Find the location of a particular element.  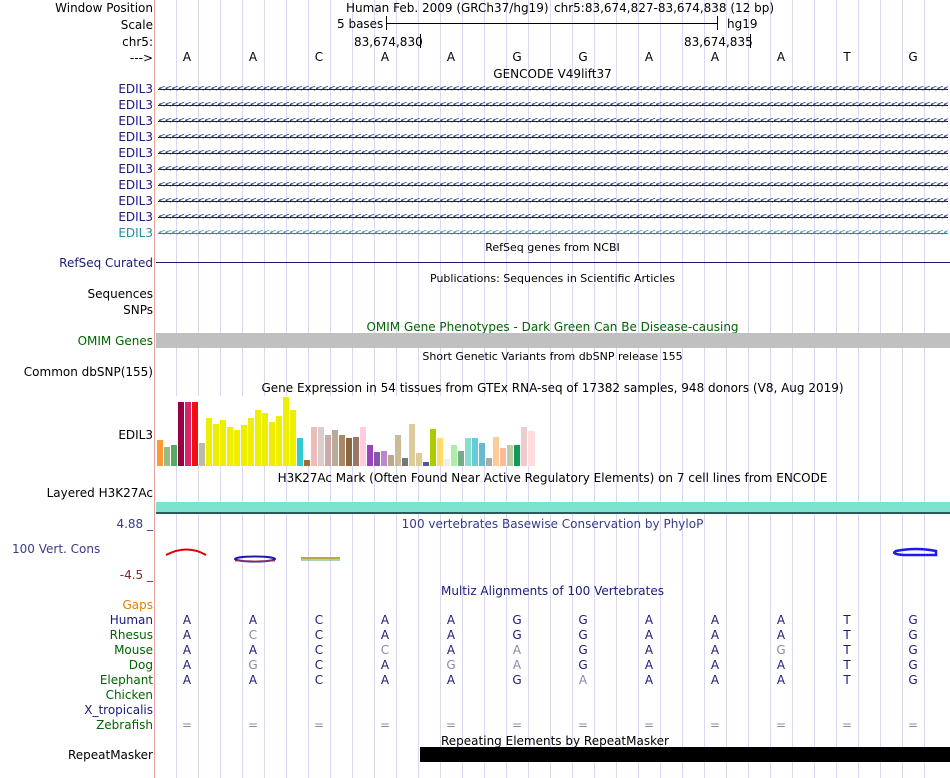

species-label: Chicken is located at coordinates (129, 695).